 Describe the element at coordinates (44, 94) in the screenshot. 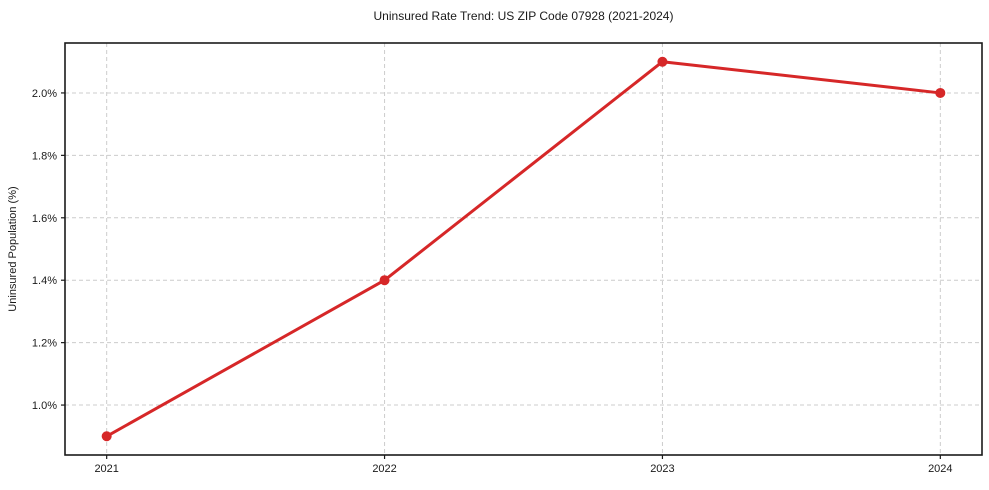

I see `y-tick-label: 2.0%` at that location.